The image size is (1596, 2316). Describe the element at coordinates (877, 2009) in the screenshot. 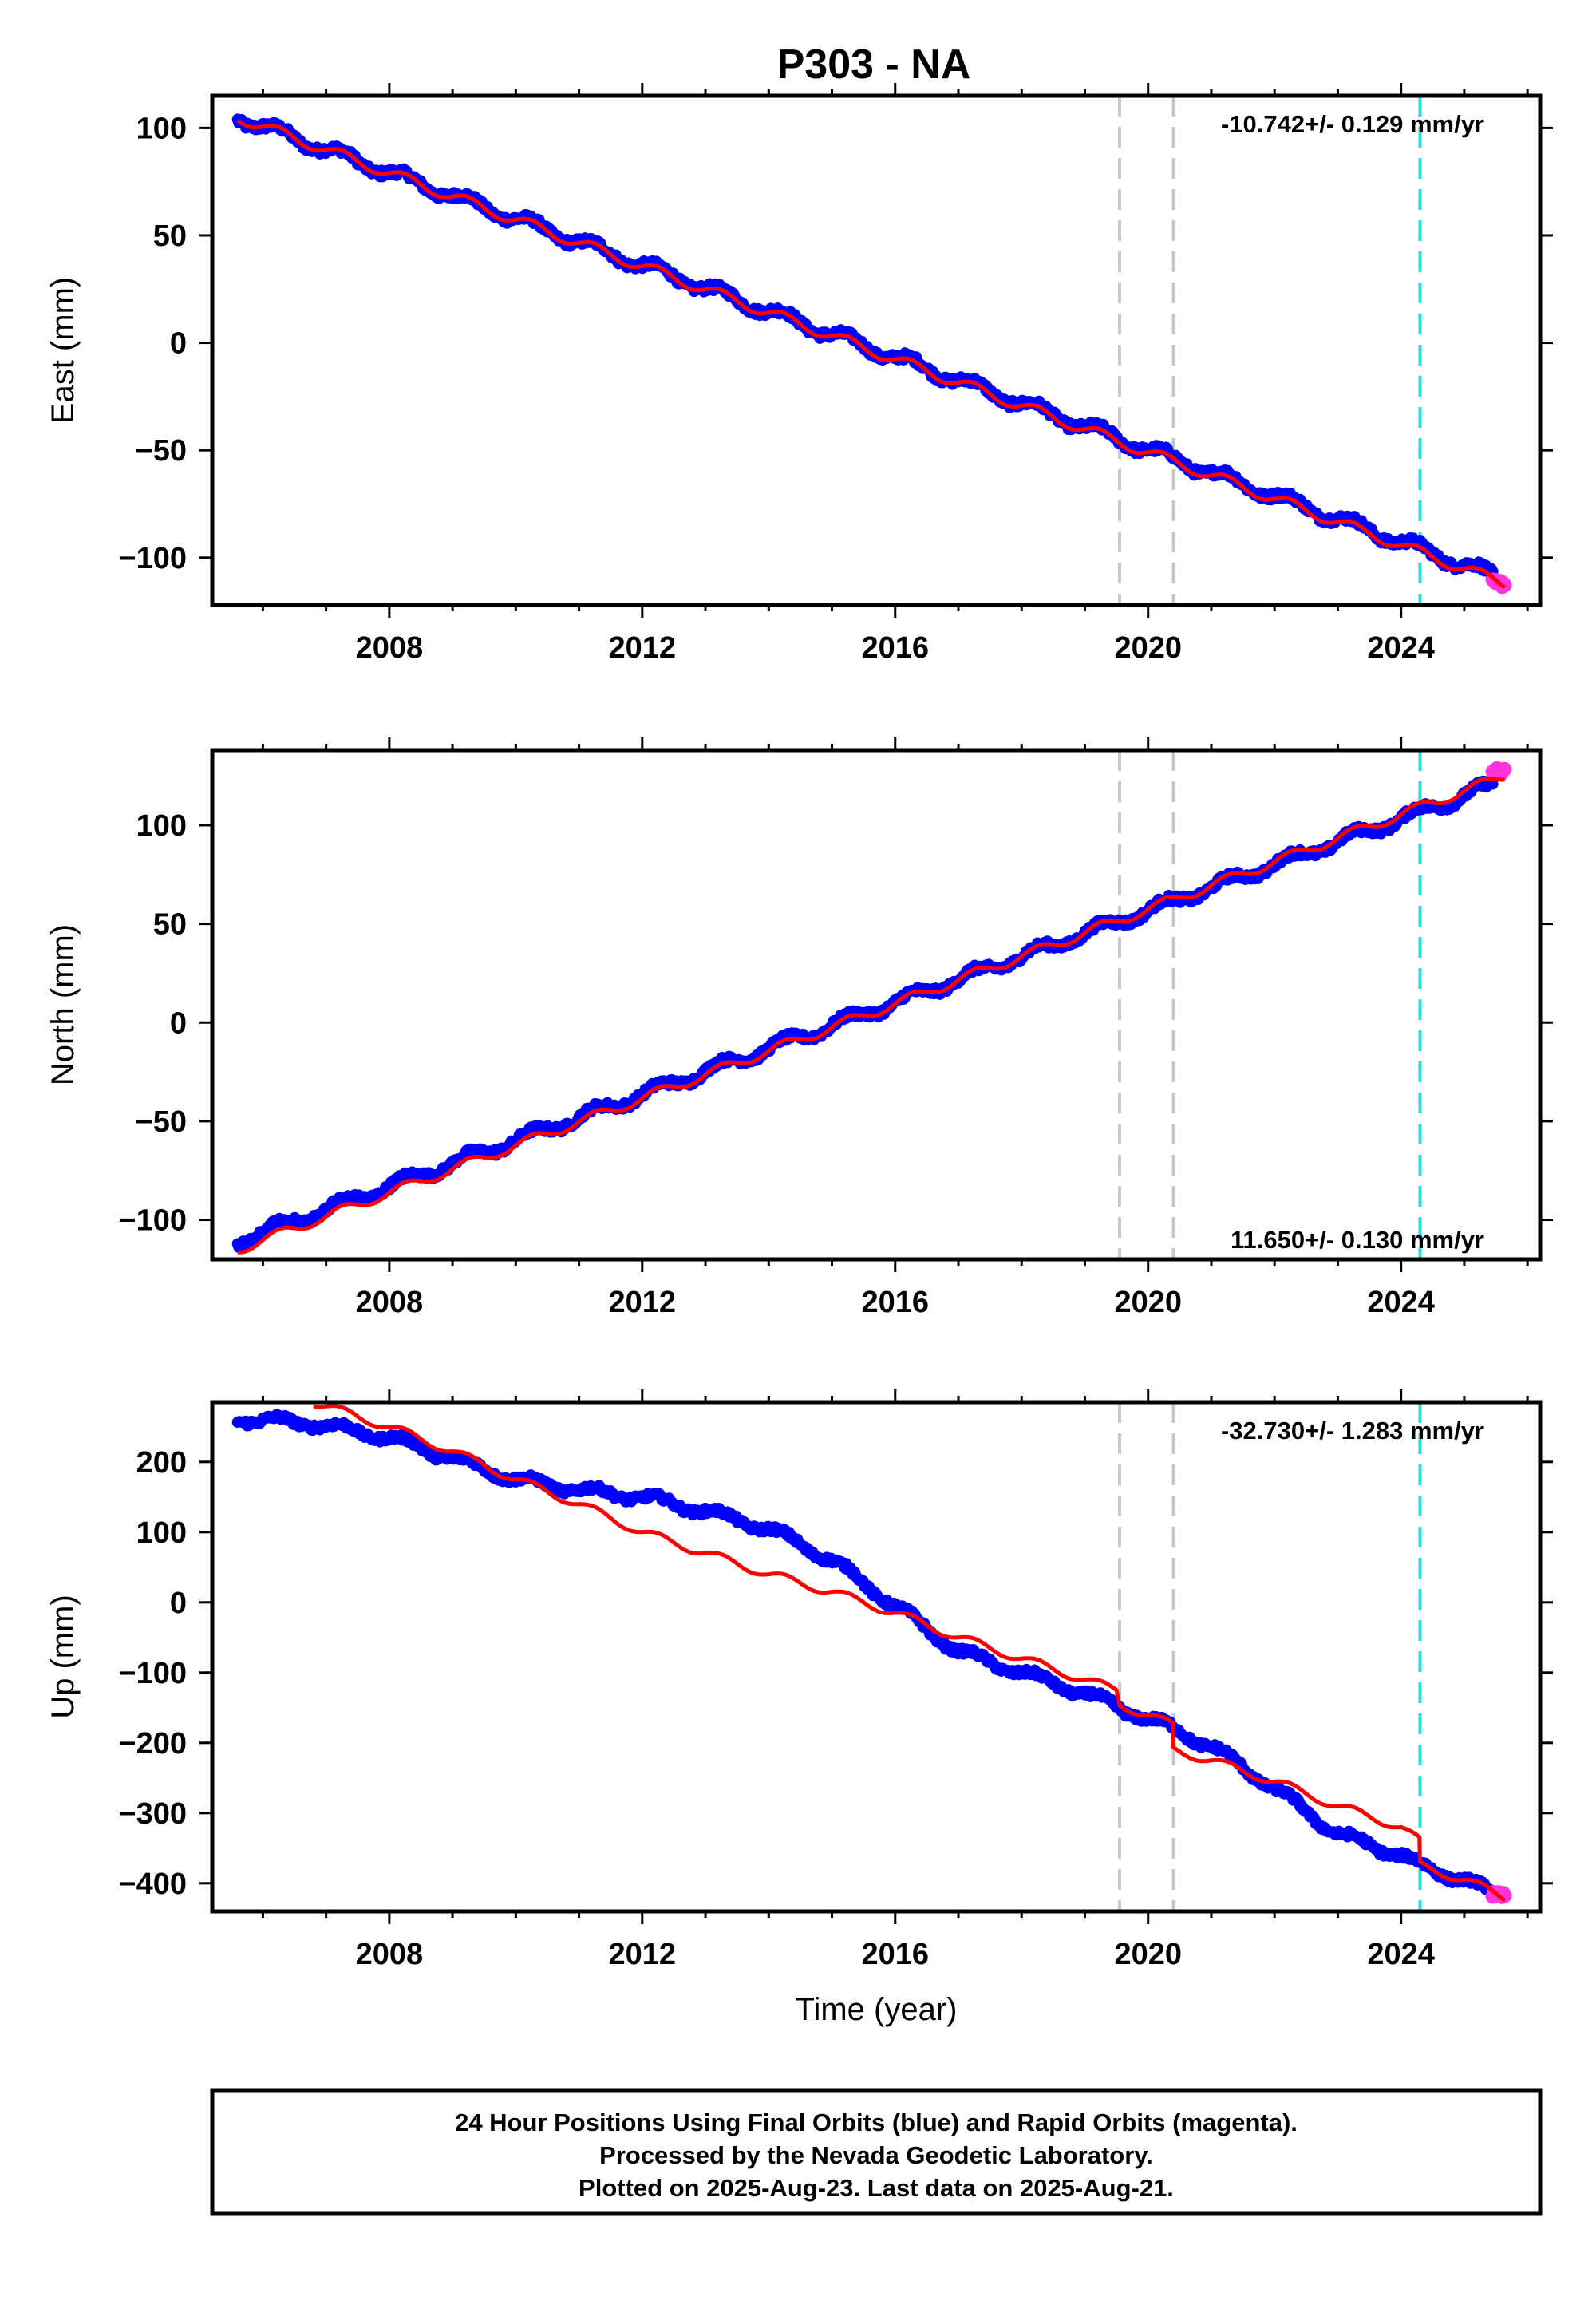

I see `x-axis-label: Time (year)` at that location.